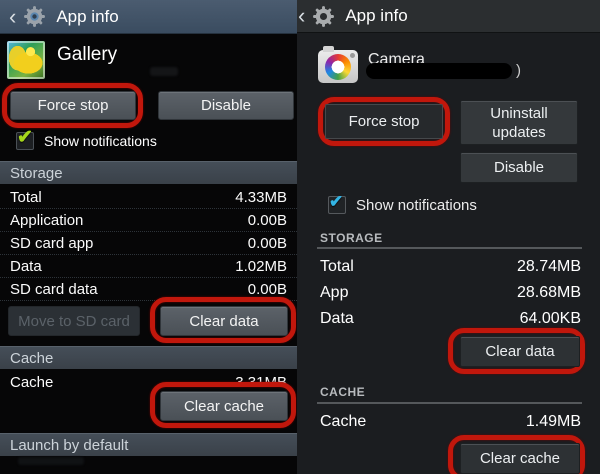  Describe the element at coordinates (52, 243) in the screenshot. I see `row-label: SD card app` at that location.